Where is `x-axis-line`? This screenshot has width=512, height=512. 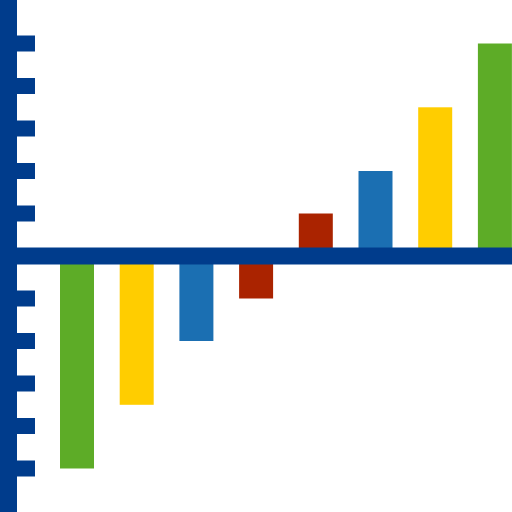
x-axis-line is located at coordinates (256, 256).